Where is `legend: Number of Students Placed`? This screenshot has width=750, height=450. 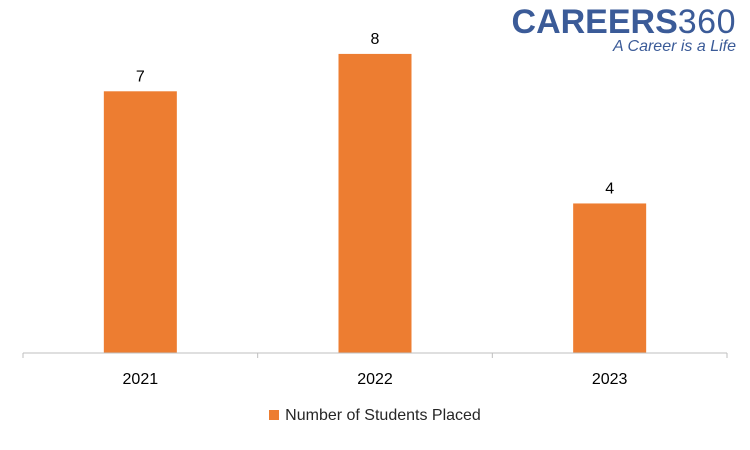 legend: Number of Students Placed is located at coordinates (375, 416).